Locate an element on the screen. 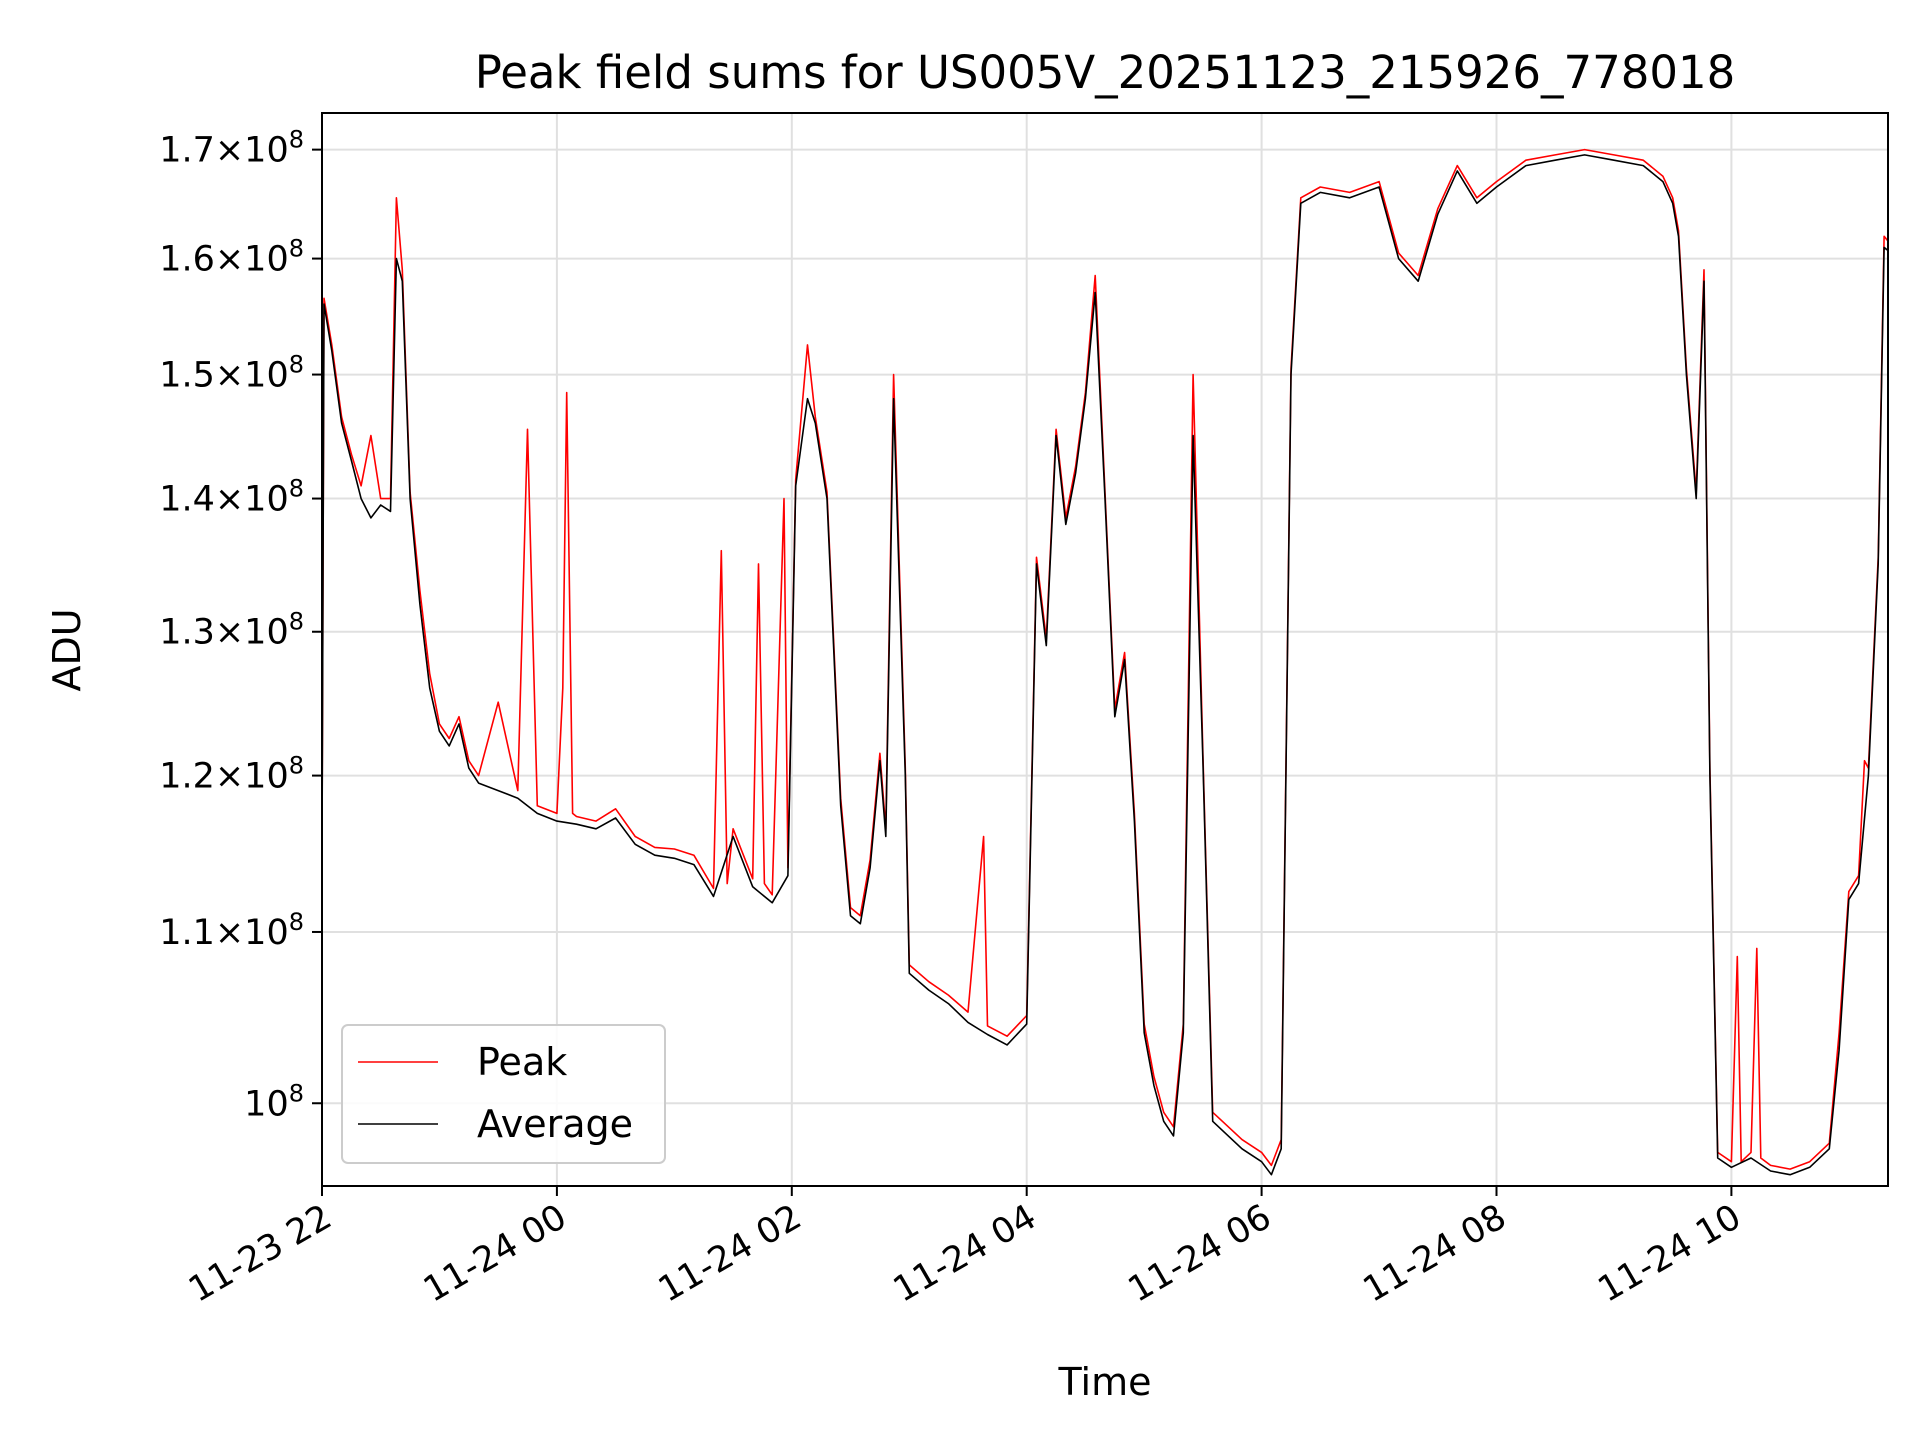 The width and height of the screenshot is (1920, 1440). y-tick-label: 1.4×108 is located at coordinates (231, 497).